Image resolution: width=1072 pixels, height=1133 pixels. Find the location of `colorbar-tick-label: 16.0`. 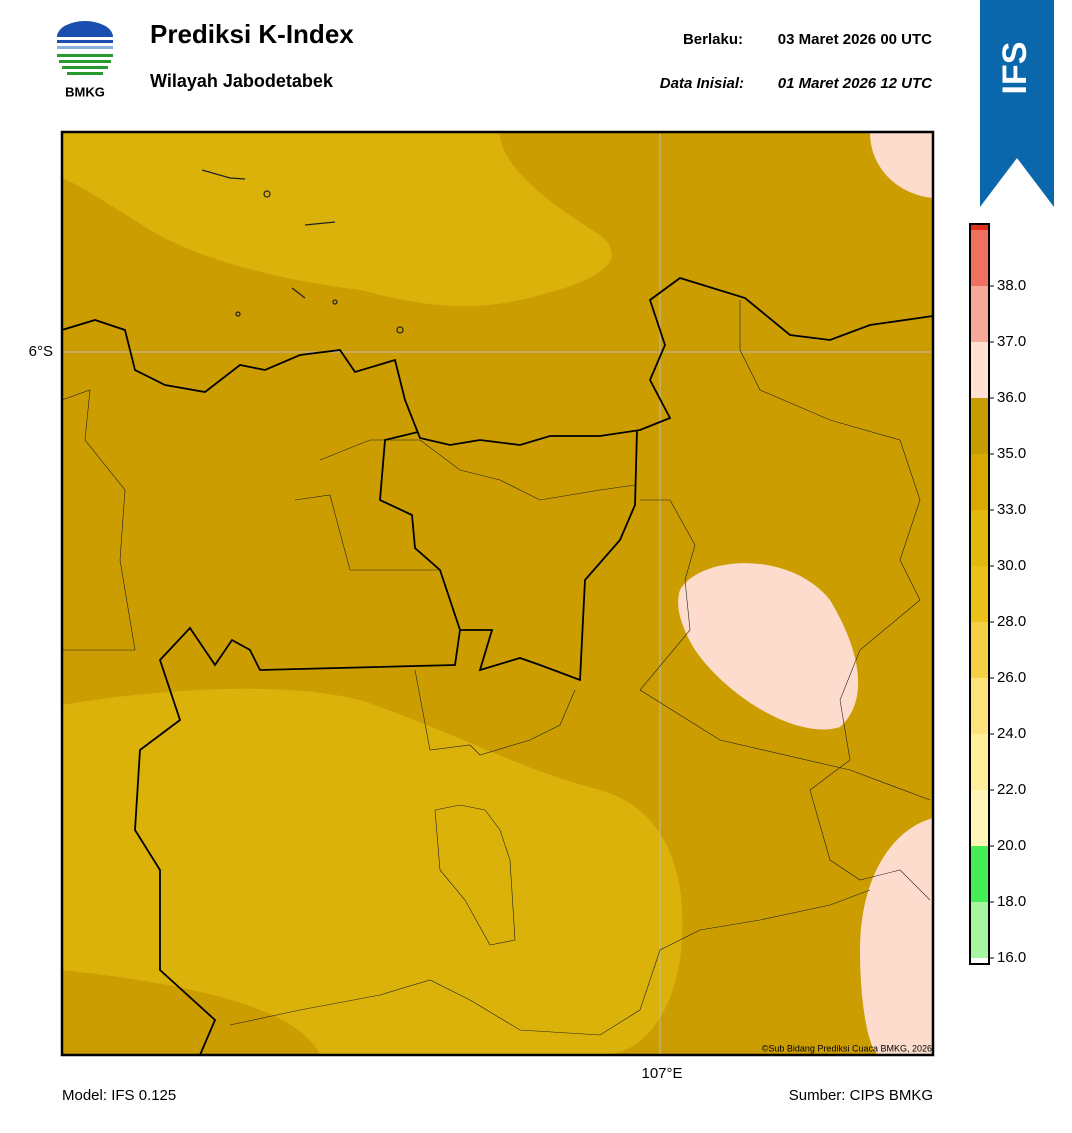

colorbar-tick-label: 16.0 is located at coordinates (1011, 957).